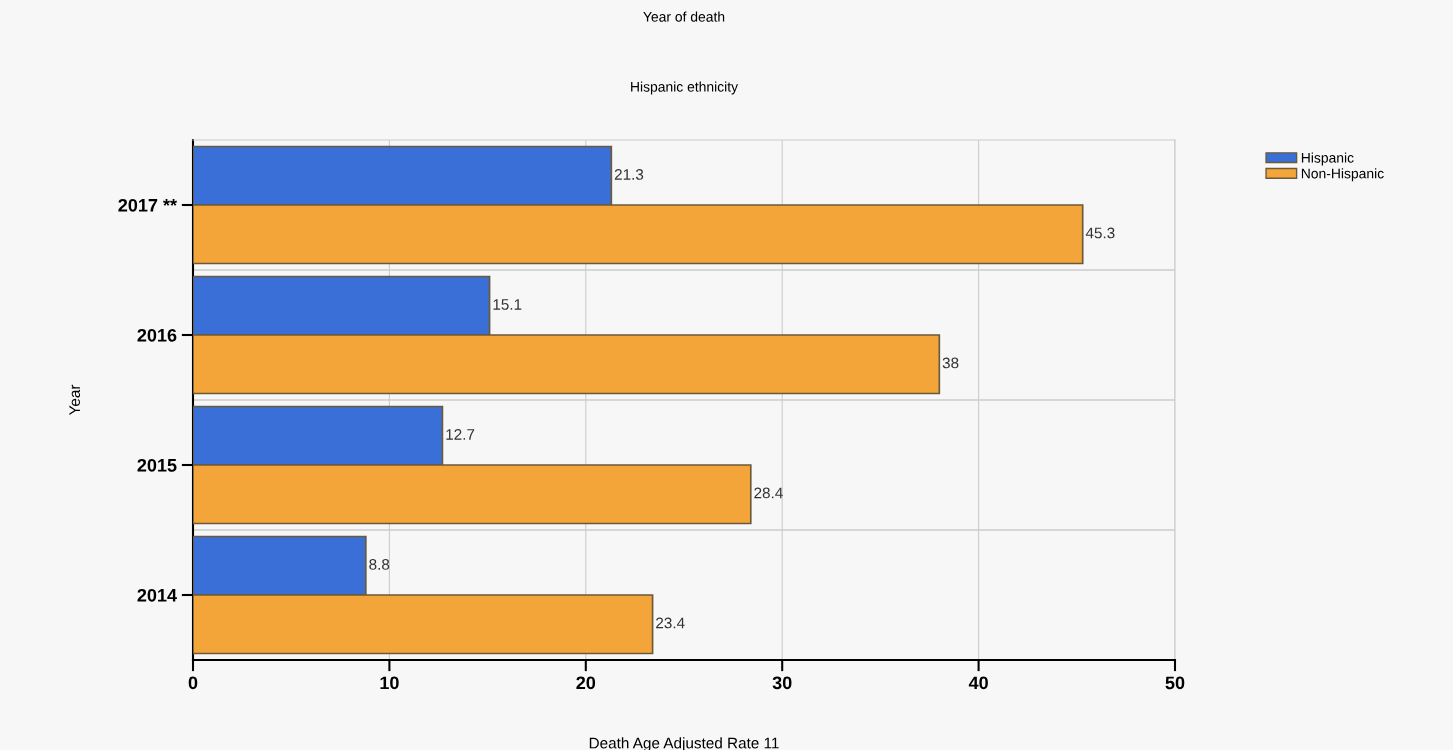  I want to click on y-tick-label: 2014, so click(157, 595).